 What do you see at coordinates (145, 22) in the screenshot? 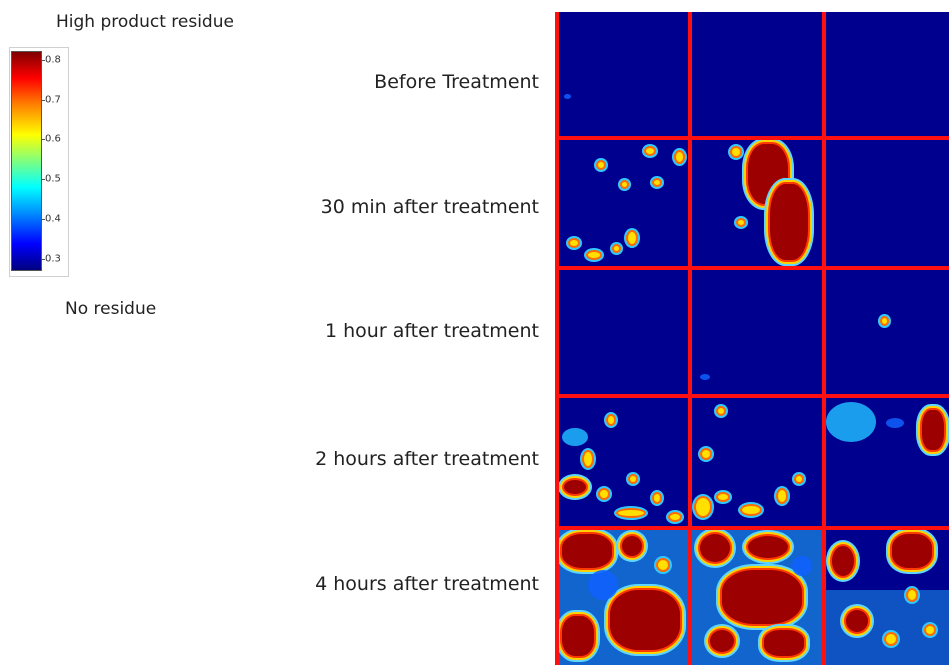
I see `legend-top-label: High product residue` at bounding box center [145, 22].